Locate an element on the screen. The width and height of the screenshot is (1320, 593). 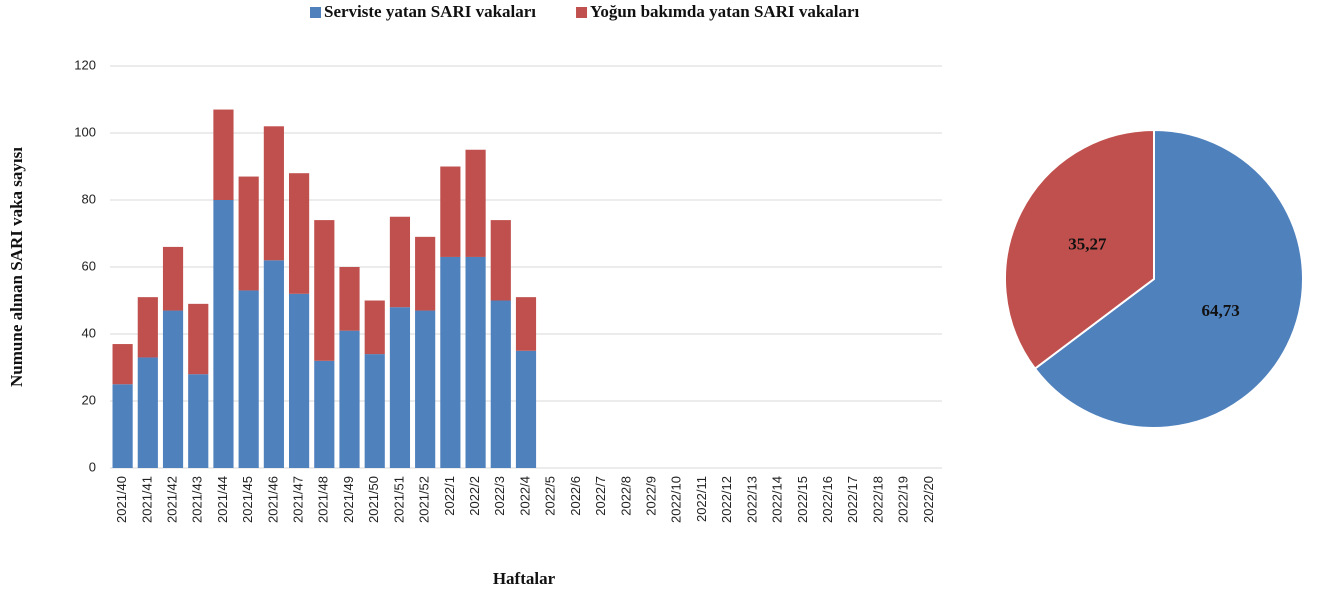
data-label: 35,27 is located at coordinates (1087, 244).